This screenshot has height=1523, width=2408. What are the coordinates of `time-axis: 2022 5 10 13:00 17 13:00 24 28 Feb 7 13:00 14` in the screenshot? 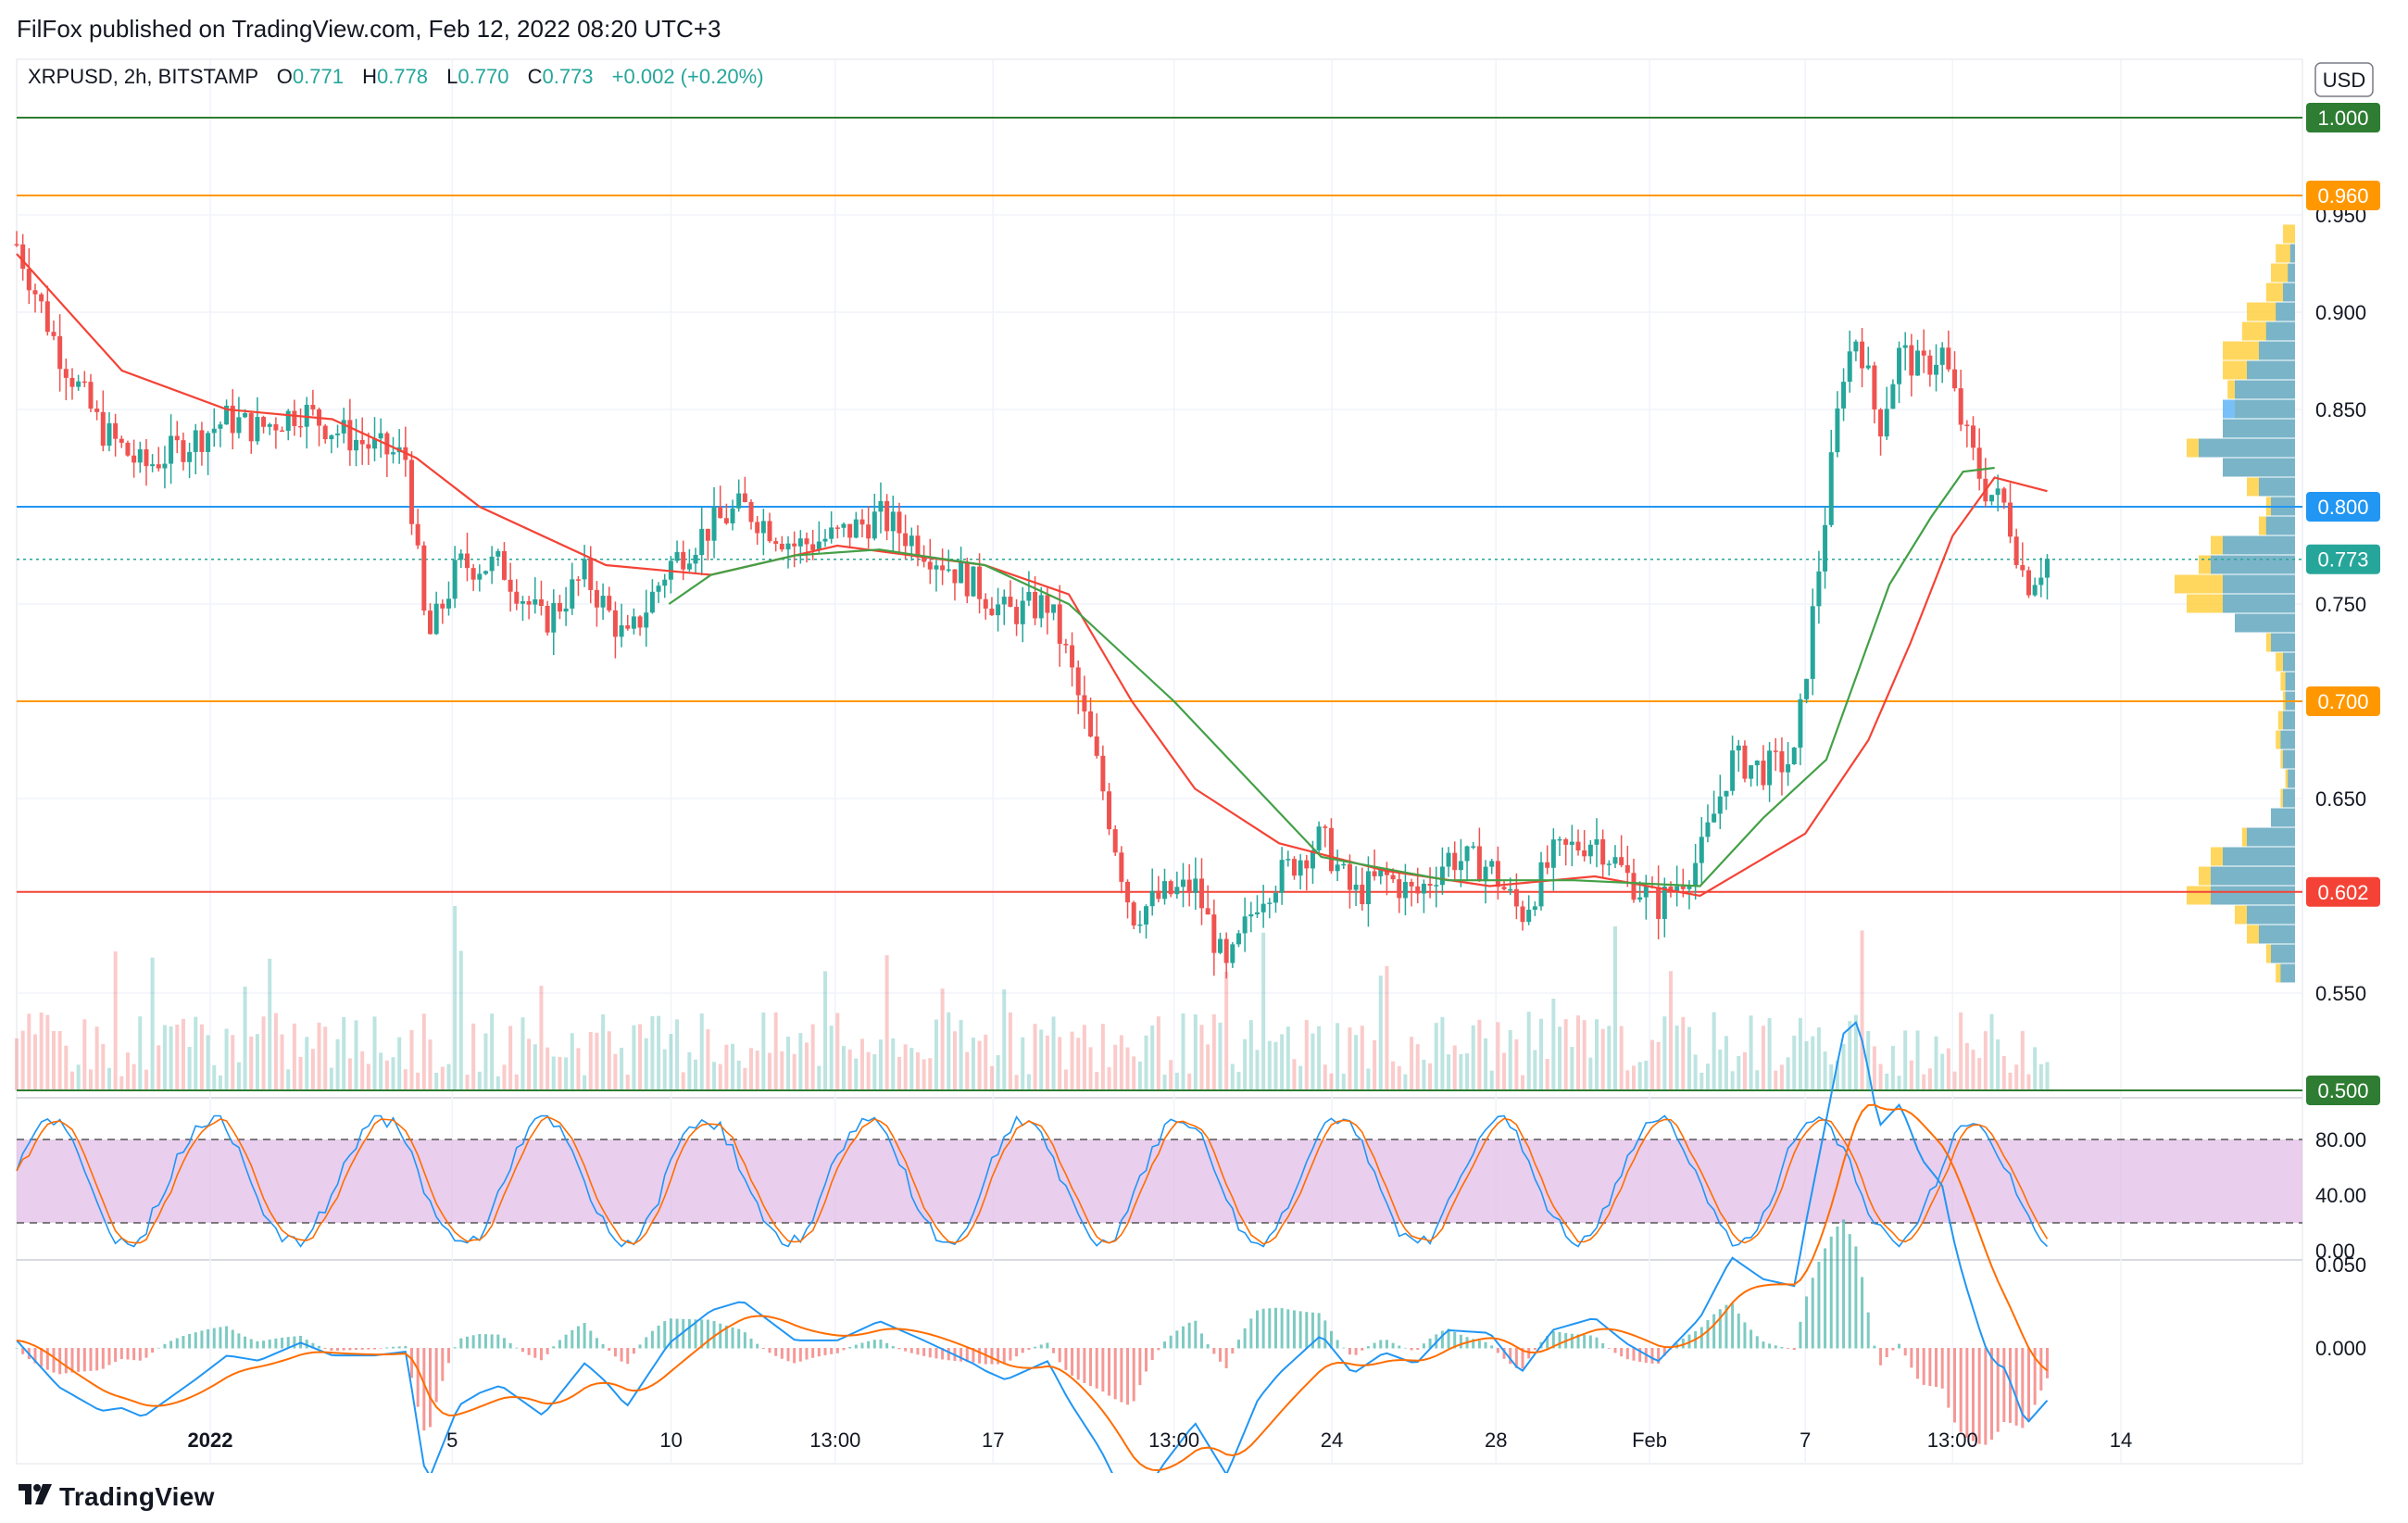 It's located at (1160, 1440).